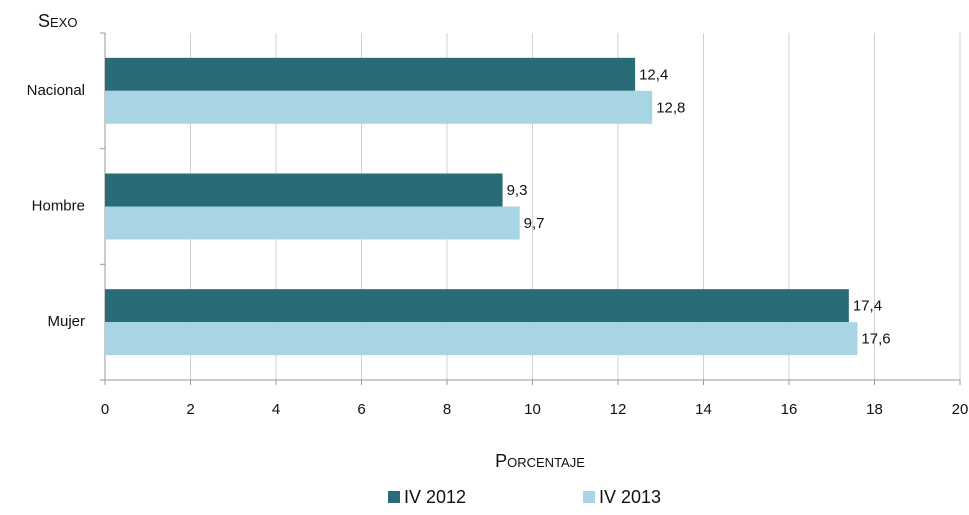 The width and height of the screenshot is (969, 515). Describe the element at coordinates (57, 21) in the screenshot. I see `y-axis-title: Sexo` at that location.